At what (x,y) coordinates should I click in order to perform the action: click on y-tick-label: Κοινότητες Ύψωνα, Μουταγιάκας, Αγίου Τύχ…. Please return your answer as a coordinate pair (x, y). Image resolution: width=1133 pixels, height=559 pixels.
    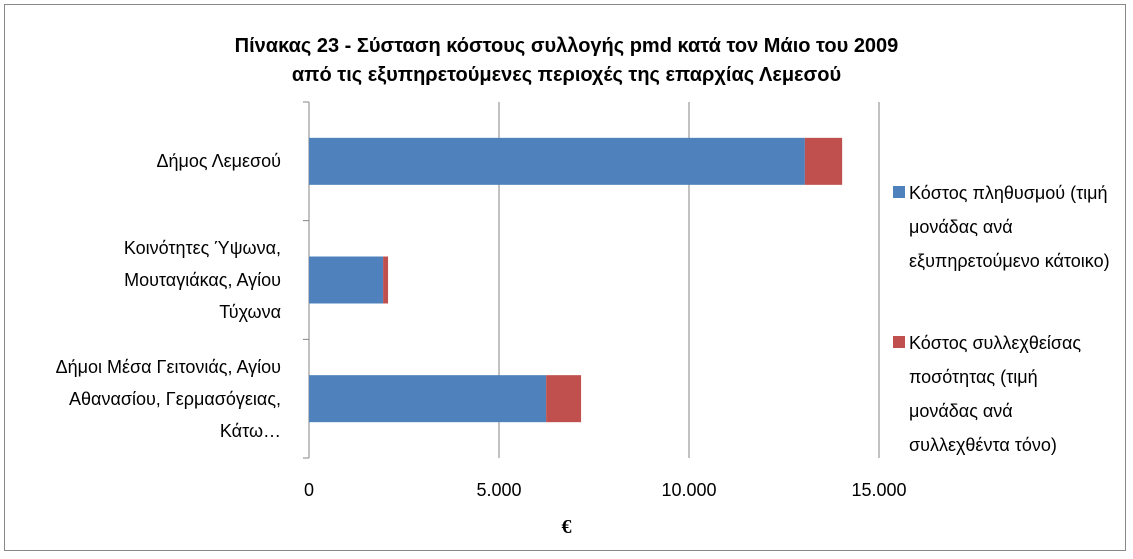
    Looking at the image, I should click on (202, 280).